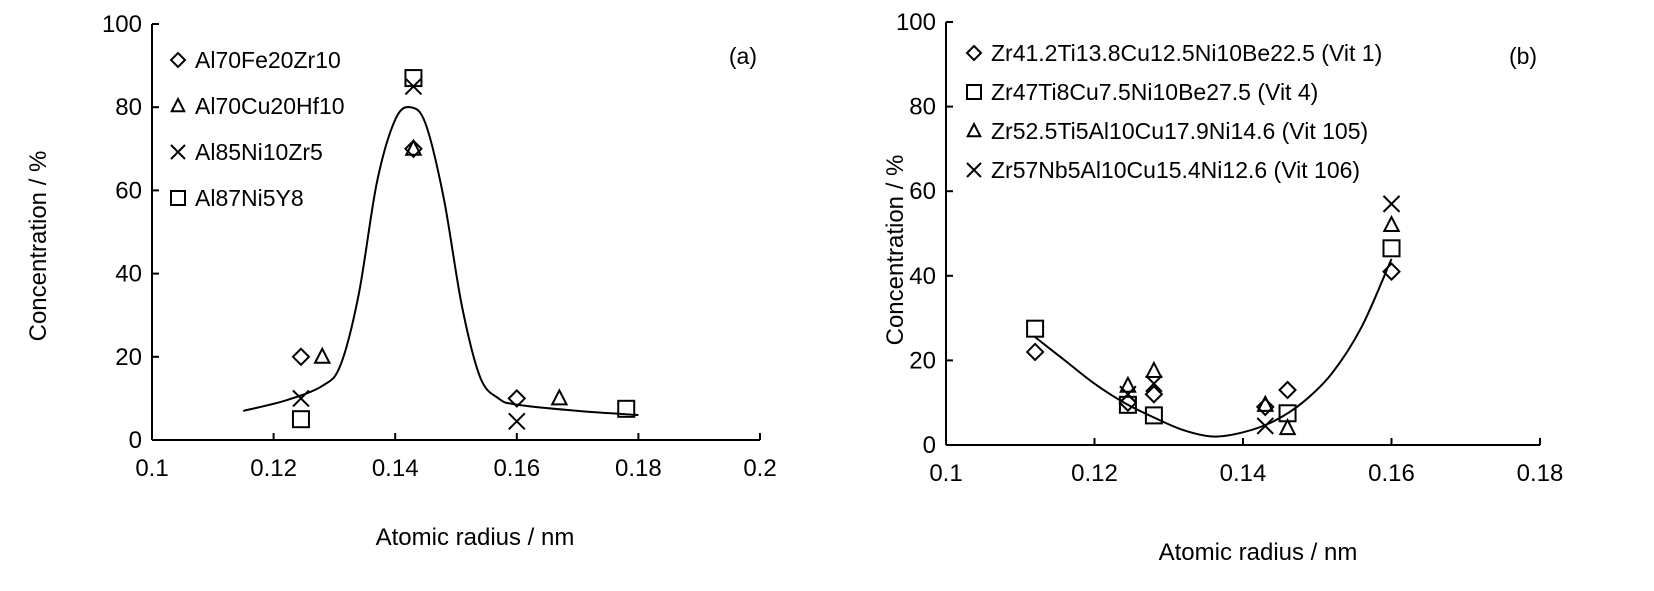 The height and width of the screenshot is (591, 1654). I want to click on panel-label-b: (b), so click(1523, 56).